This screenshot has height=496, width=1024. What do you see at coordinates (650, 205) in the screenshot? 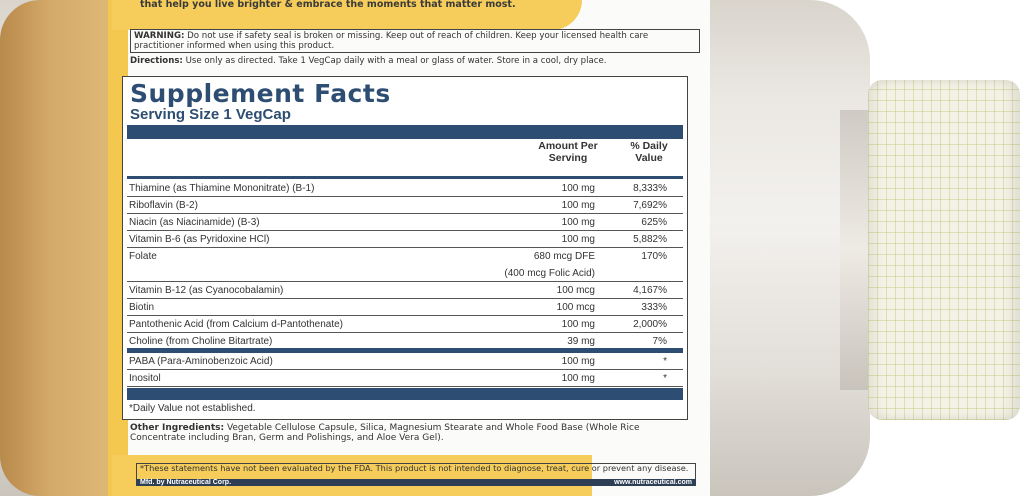
I see `nutrient-daily-value: 7,692%` at bounding box center [650, 205].